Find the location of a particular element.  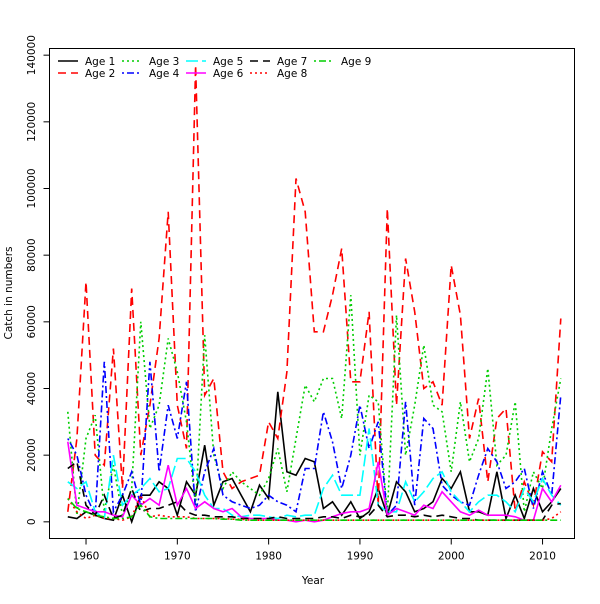

y-tick-label: 120000 is located at coordinates (32, 122).